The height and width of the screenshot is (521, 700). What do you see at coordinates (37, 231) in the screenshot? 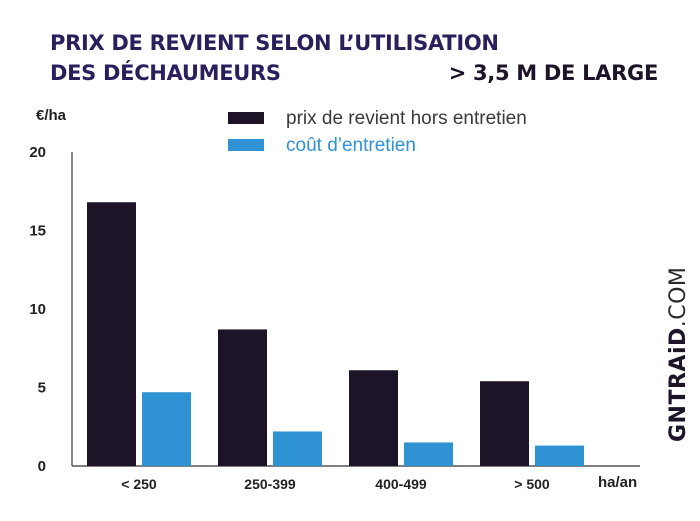
I see `y-tick-label: 15` at bounding box center [37, 231].